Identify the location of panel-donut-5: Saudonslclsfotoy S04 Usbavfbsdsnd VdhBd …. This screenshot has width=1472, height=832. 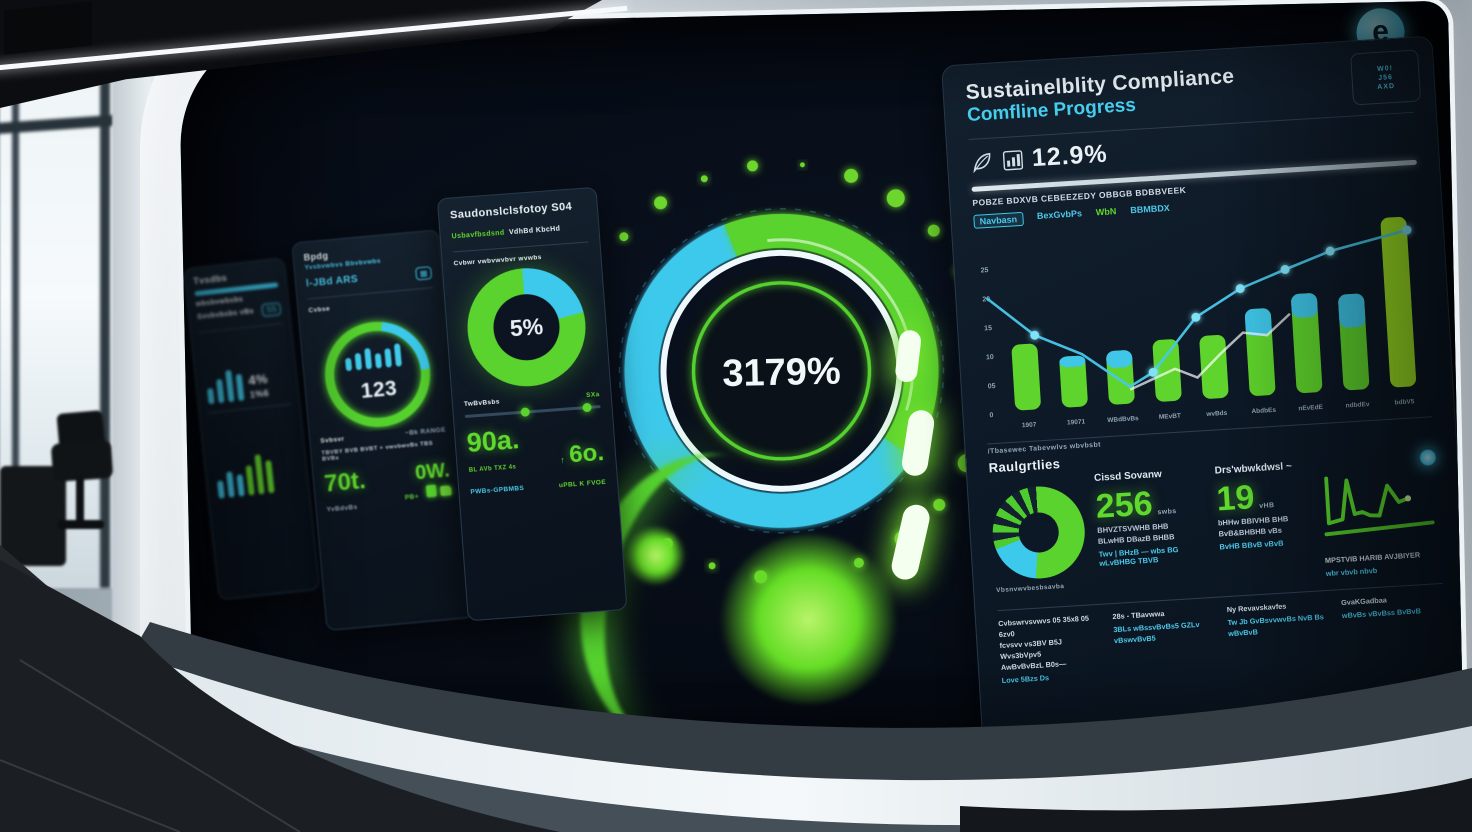
(532, 404).